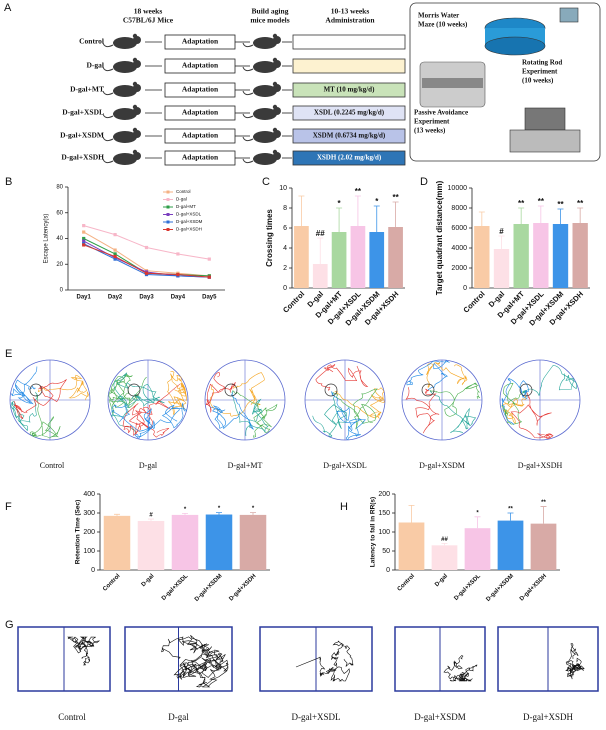 The height and width of the screenshot is (730, 606). I want to click on administration-label: XSDH (2.02 mg/kg/d), so click(349, 158).